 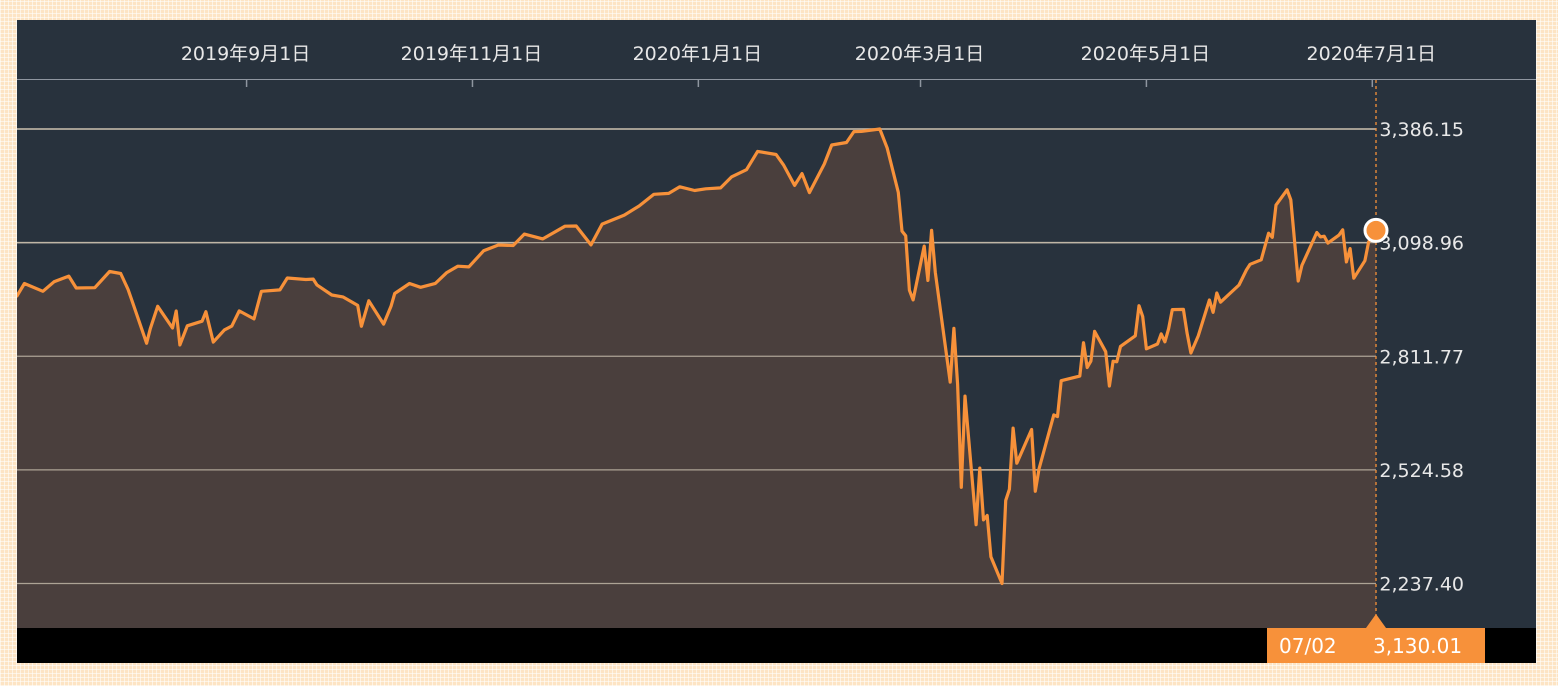 I want to click on cursor-date: 07/02, so click(x=1308, y=645).